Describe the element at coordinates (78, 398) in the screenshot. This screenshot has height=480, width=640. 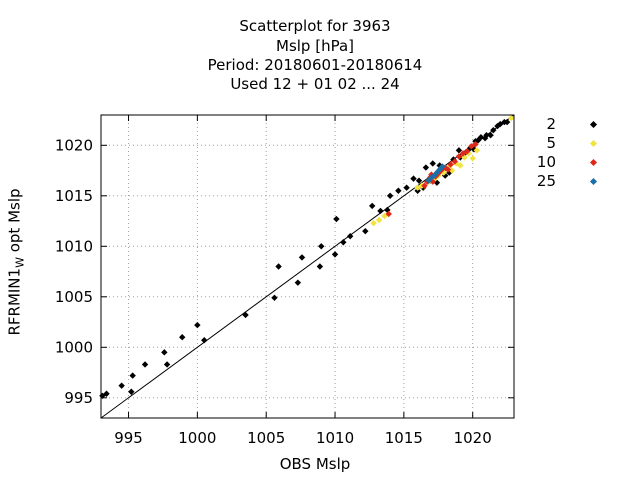
I see `y-tick-label: 995` at that location.